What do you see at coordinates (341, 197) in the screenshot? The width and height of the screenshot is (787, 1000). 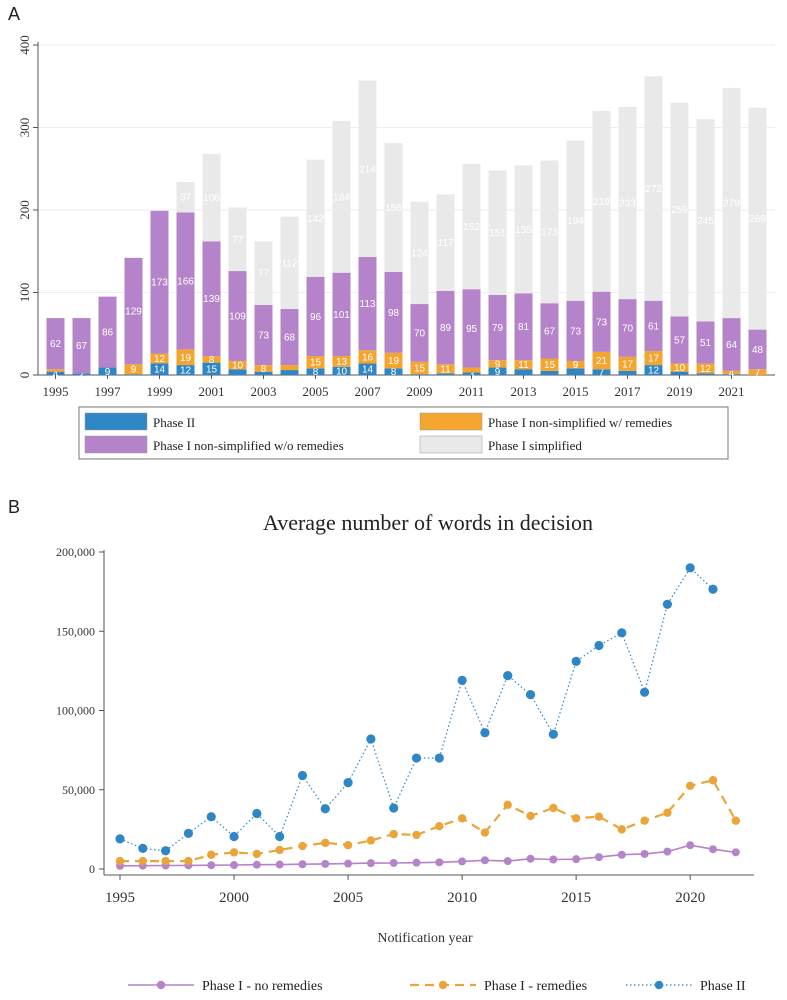 I see `bar-value-label: 184` at bounding box center [341, 197].